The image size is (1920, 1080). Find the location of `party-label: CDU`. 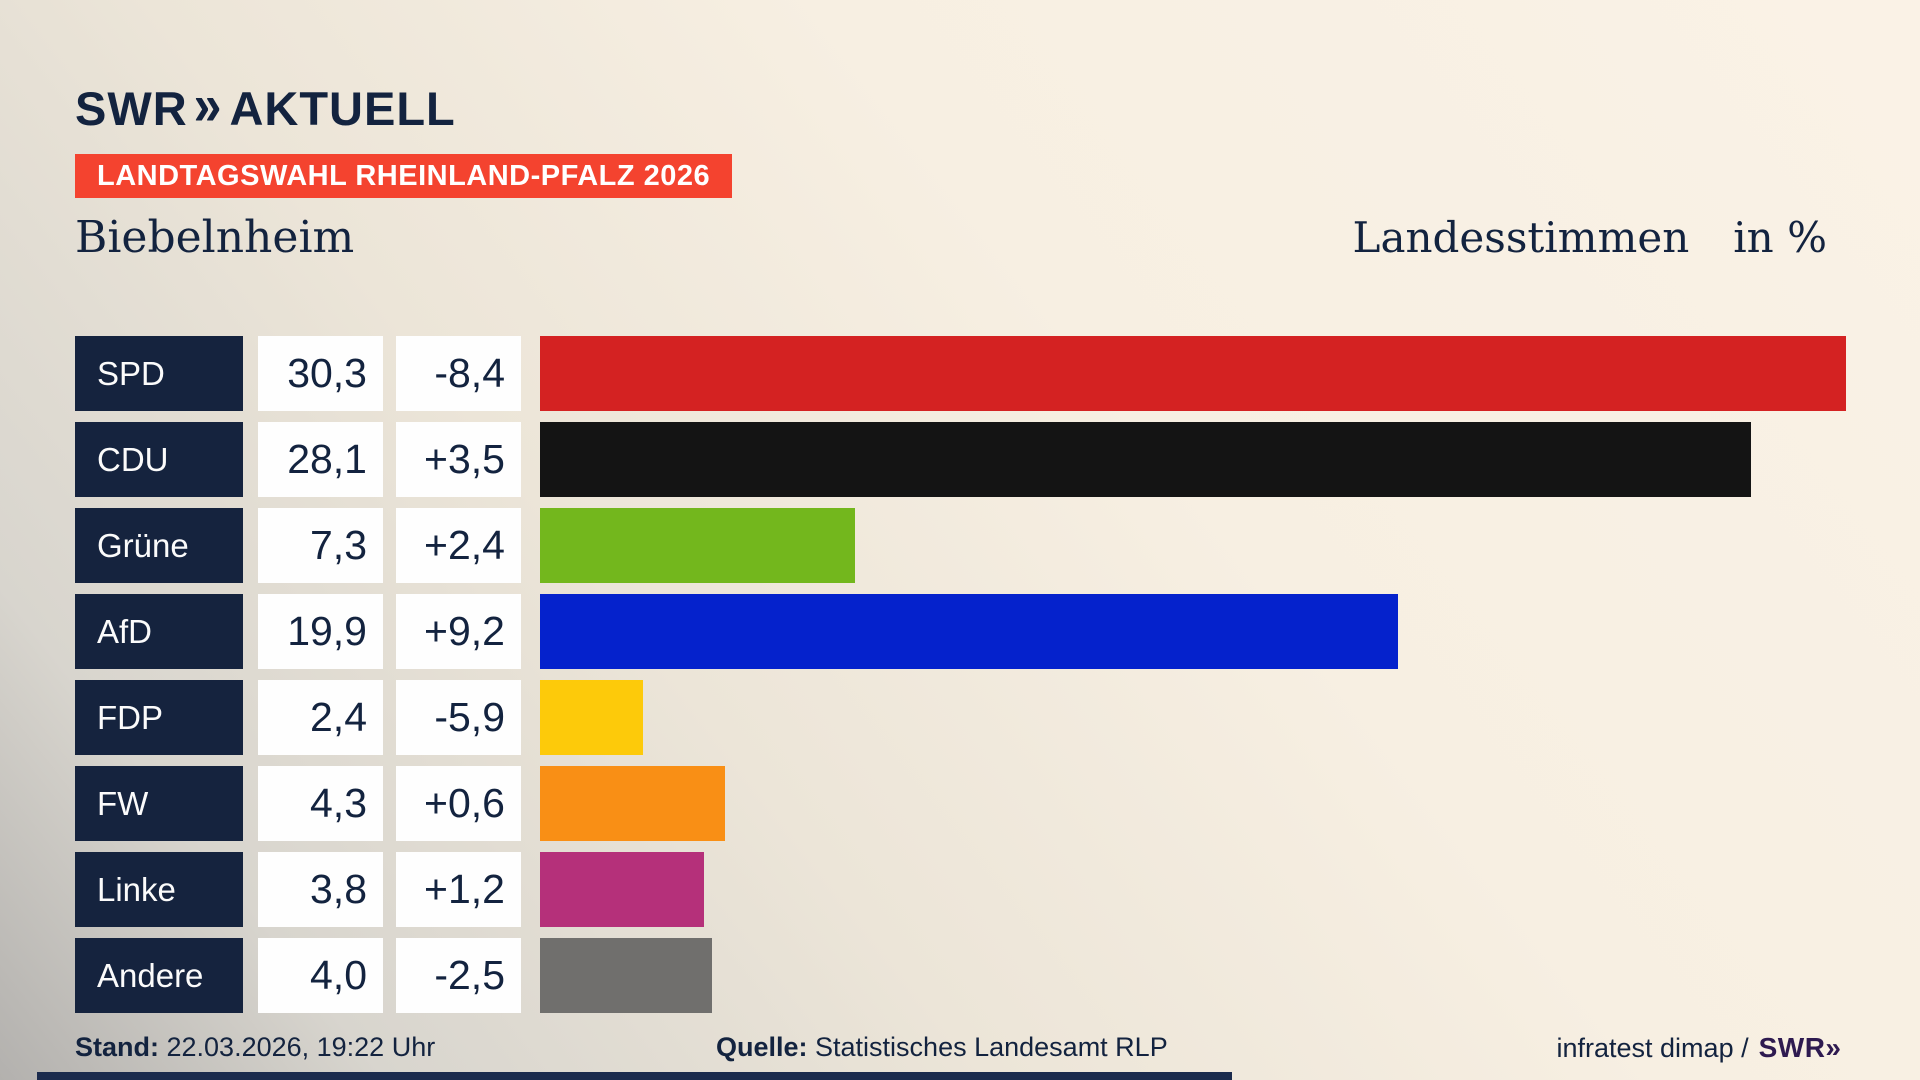

party-label: CDU is located at coordinates (159, 459).